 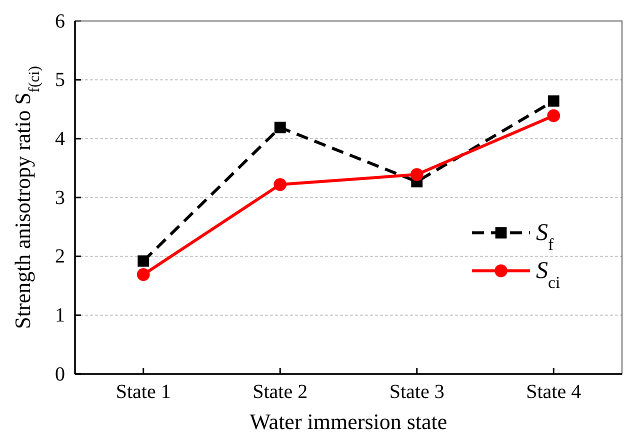 What do you see at coordinates (60, 257) in the screenshot?
I see `y-tick-label: 2` at bounding box center [60, 257].